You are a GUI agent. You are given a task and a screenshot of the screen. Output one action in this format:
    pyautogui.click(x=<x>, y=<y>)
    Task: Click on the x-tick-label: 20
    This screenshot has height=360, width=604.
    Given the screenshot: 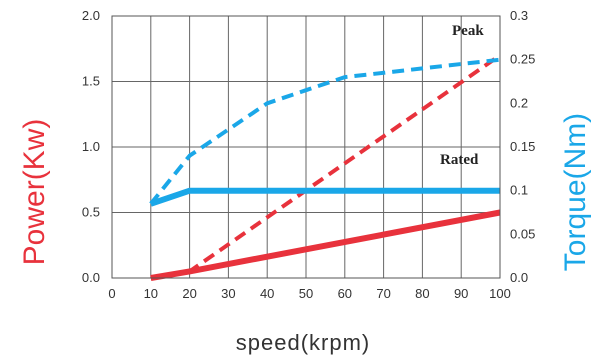 What is the action you would take?
    pyautogui.click(x=189, y=293)
    